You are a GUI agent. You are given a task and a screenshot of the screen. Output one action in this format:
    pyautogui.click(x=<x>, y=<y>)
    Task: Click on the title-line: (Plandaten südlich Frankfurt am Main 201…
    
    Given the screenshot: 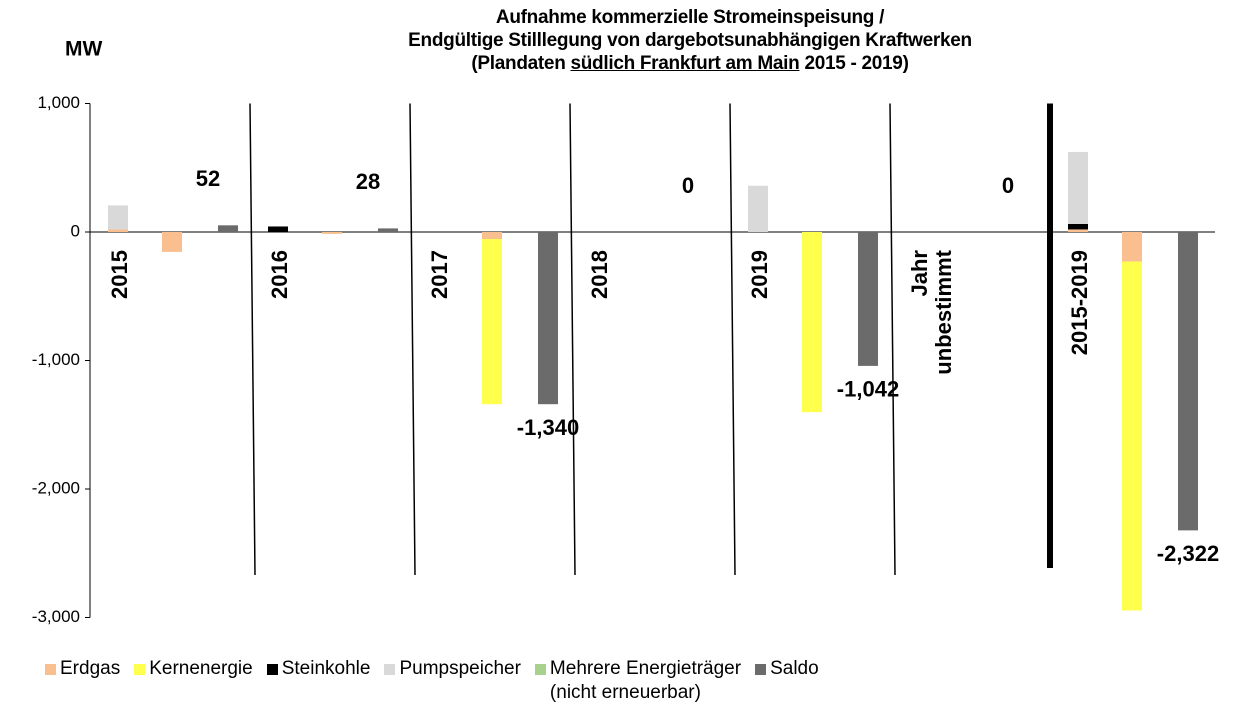 What is the action you would take?
    pyautogui.click(x=690, y=63)
    